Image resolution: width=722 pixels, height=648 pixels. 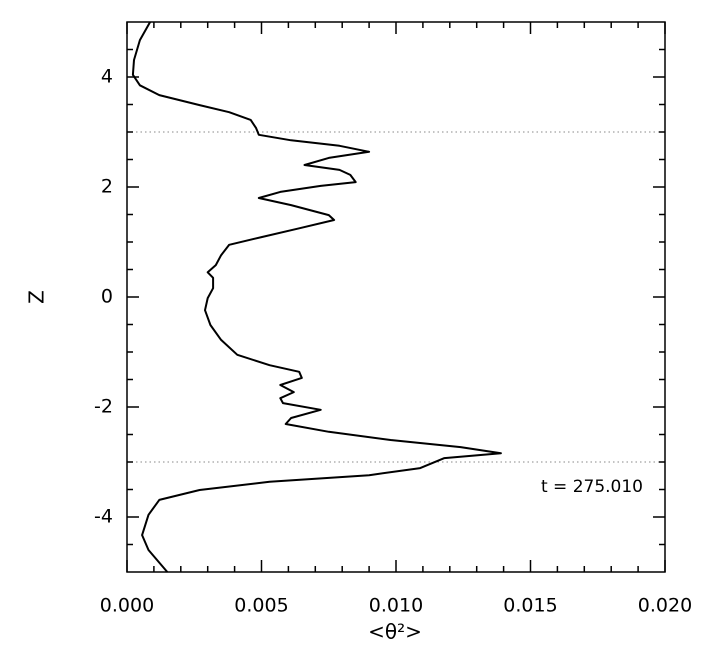 I want to click on x-tick-label: 0.015, so click(x=530, y=606).